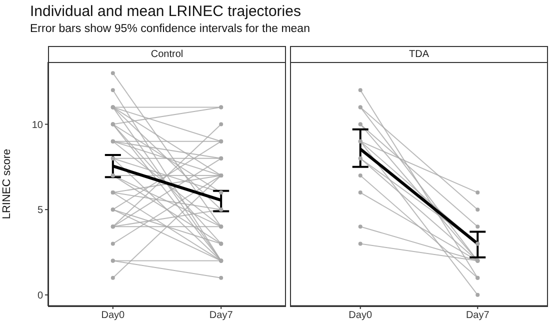  Describe the element at coordinates (170, 29) in the screenshot. I see `chart-subtitle: Error bars show 95% confidence intervals for the mean` at that location.